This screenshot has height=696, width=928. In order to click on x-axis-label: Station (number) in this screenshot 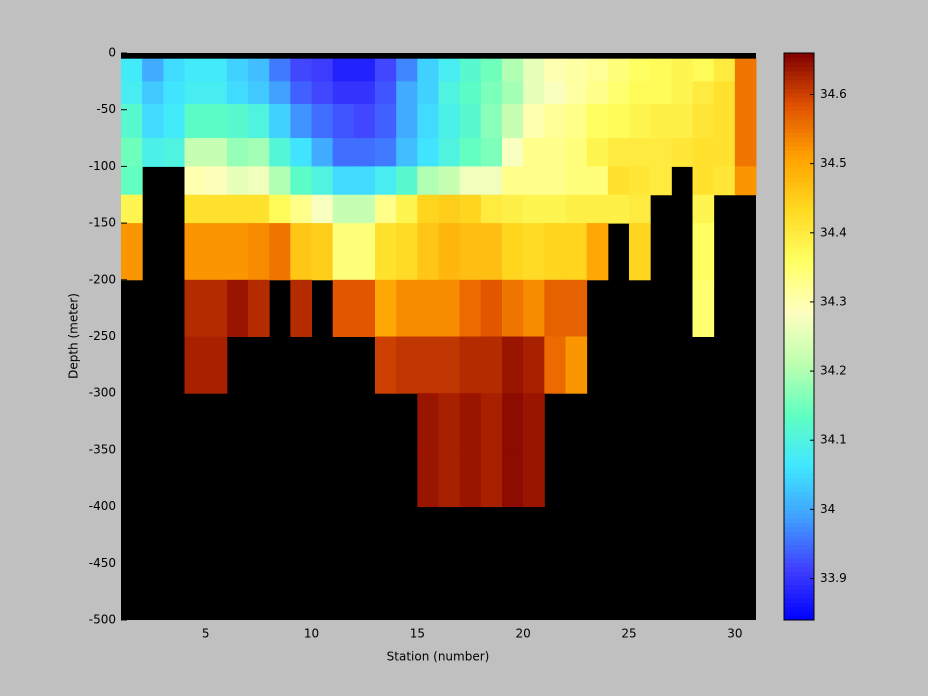, I will do `click(438, 657)`.